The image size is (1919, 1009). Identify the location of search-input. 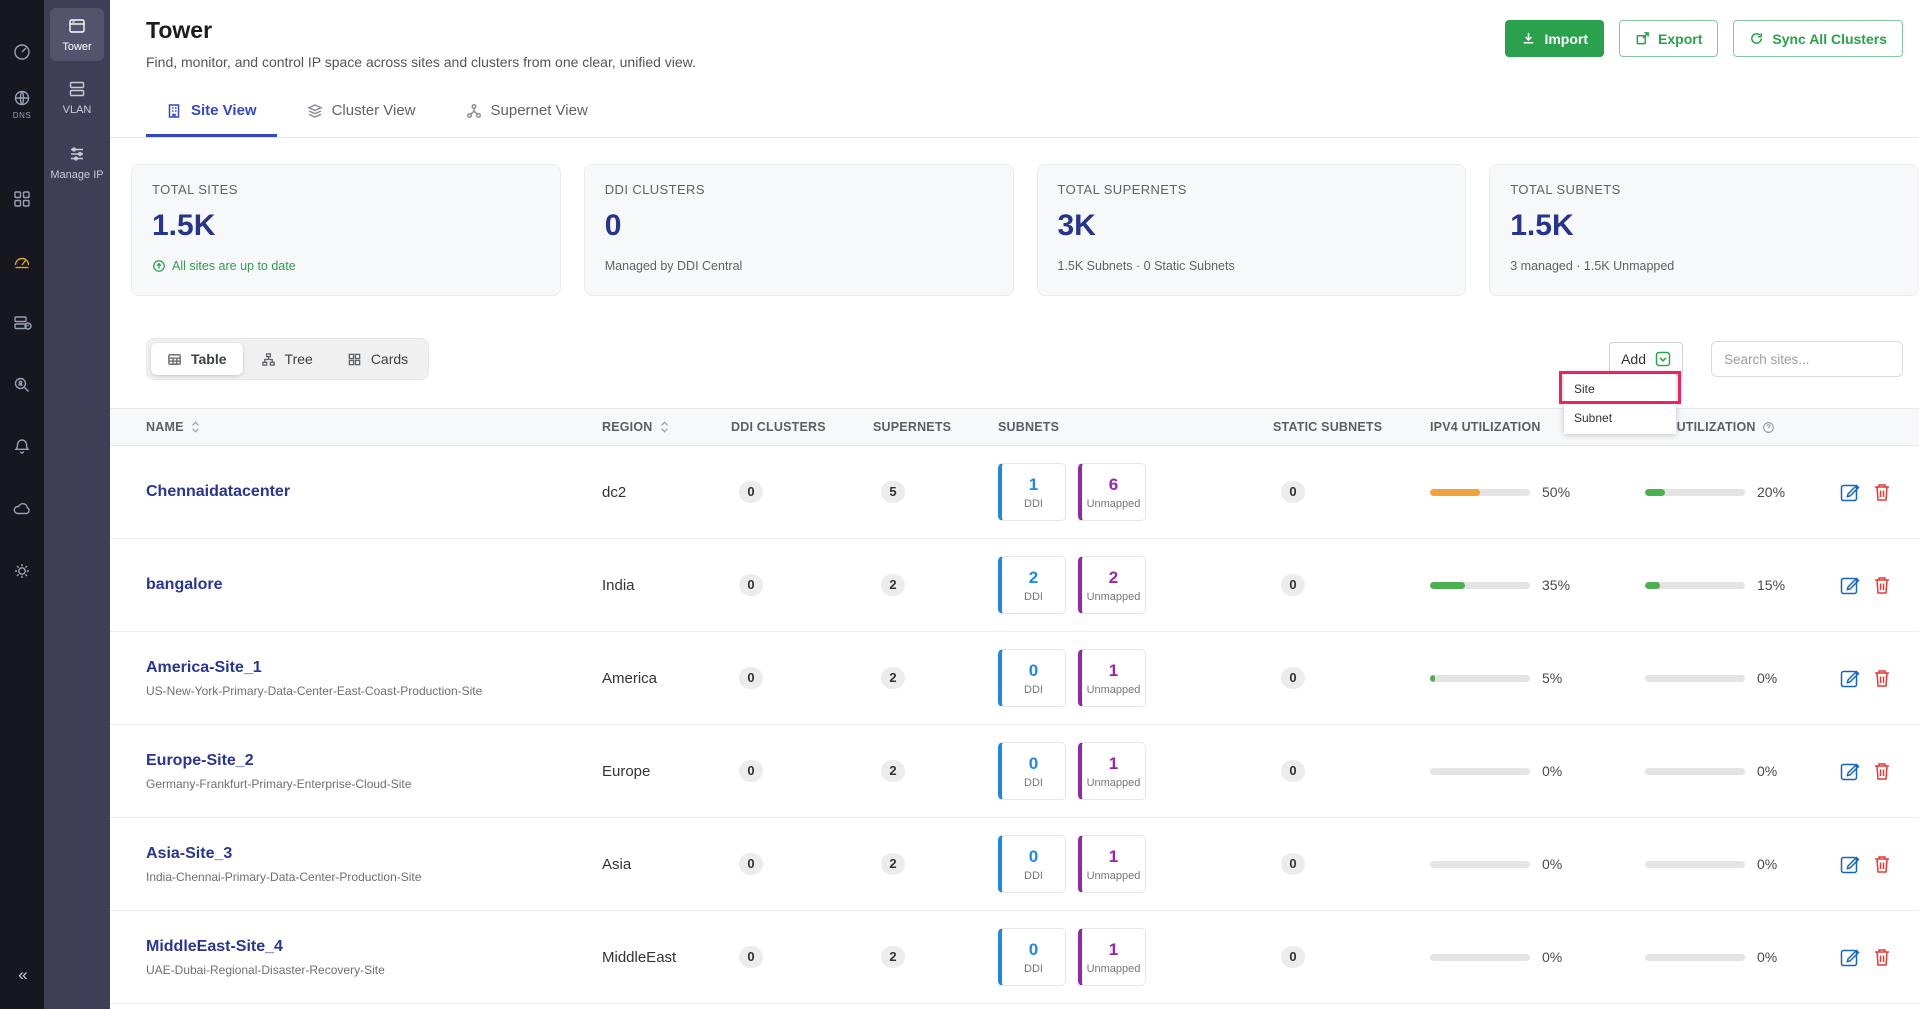
(1807, 359).